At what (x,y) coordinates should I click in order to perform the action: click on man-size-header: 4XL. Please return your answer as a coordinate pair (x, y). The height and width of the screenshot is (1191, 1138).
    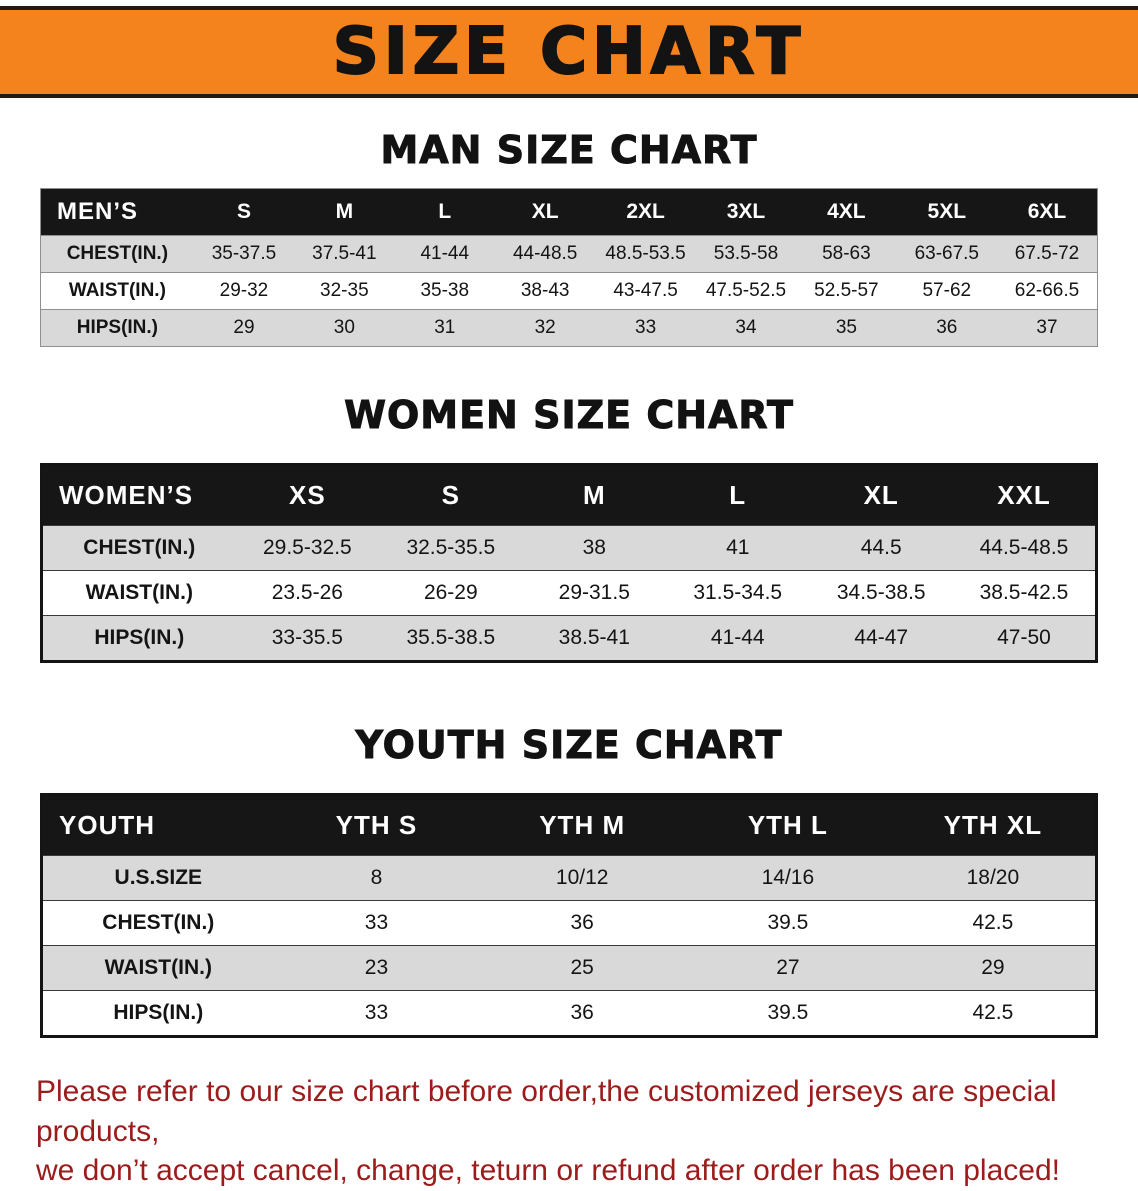
    Looking at the image, I should click on (846, 212).